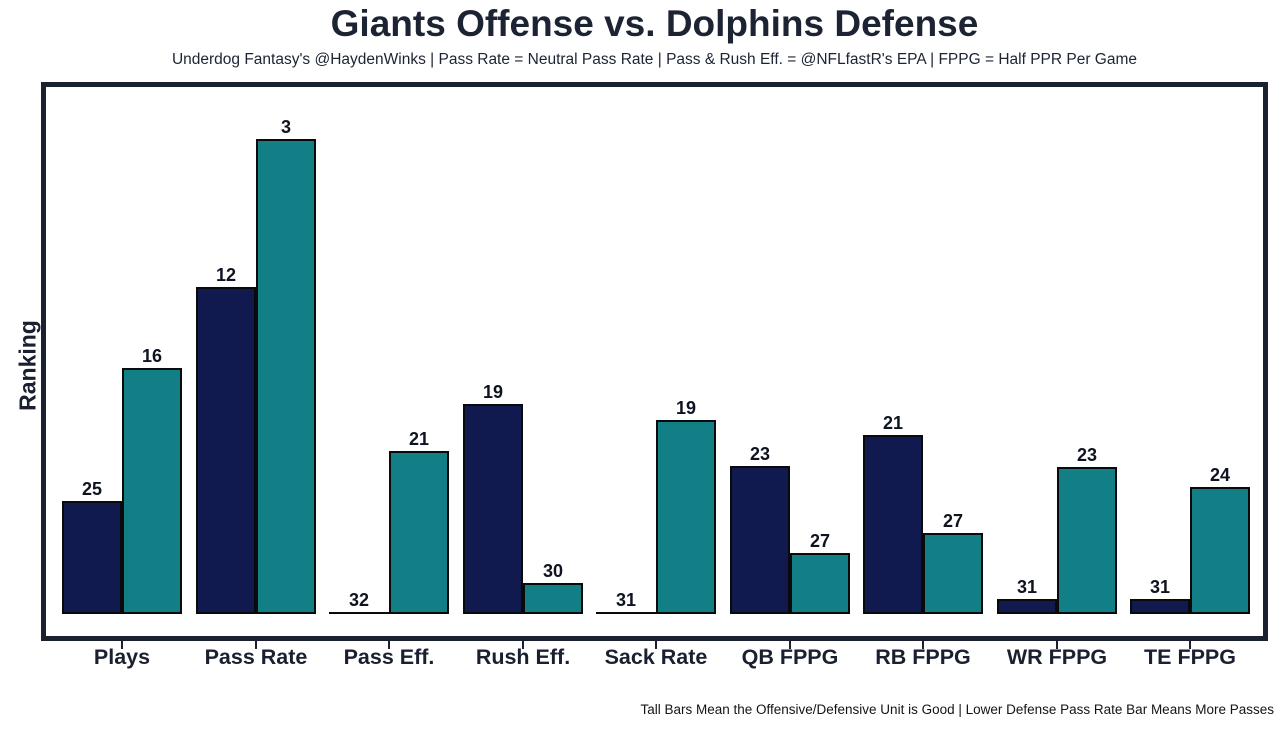  What do you see at coordinates (820, 541) in the screenshot?
I see `bar-value-label-defense-qb-fppg: 27` at bounding box center [820, 541].